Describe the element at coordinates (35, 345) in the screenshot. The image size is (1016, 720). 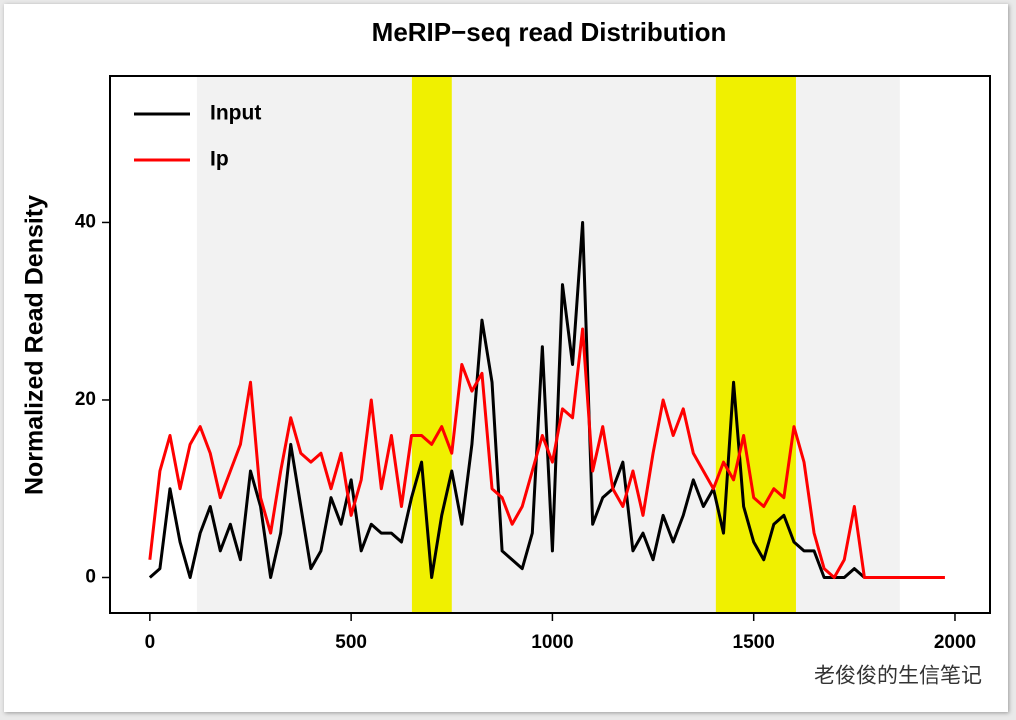
I see `y-axis-label: Normalized Read Density` at that location.